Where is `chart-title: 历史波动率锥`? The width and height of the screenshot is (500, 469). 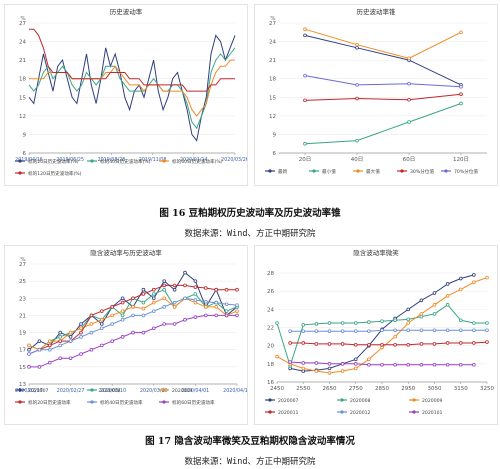 chart-title: 历史波动率锥 is located at coordinates (377, 11).